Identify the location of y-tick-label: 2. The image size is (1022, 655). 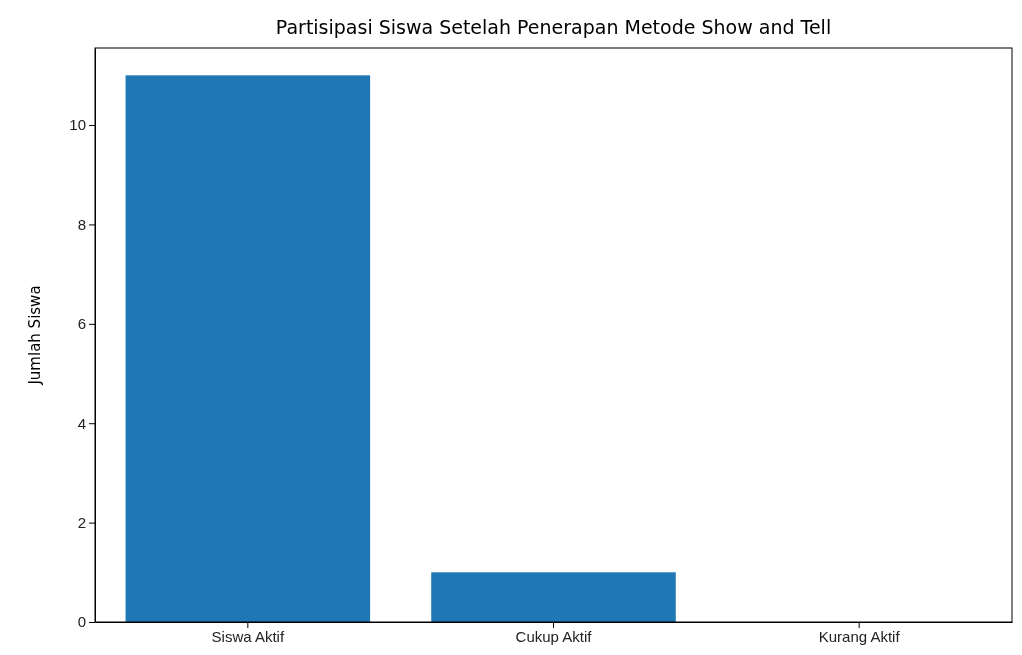
(81, 522).